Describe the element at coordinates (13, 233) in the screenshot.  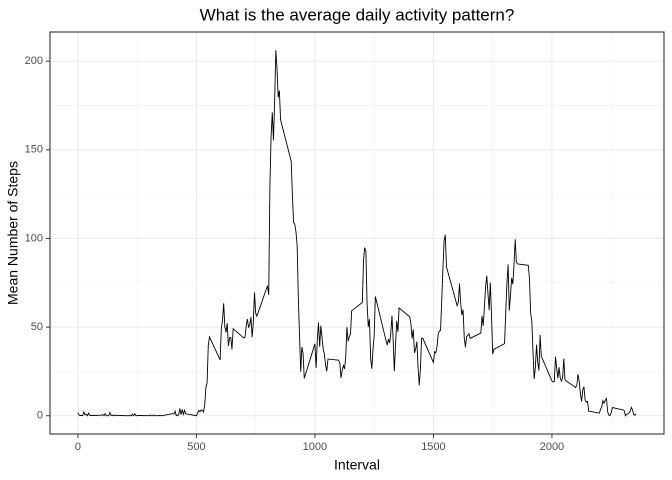
I see `y-axis-label: Mean Number of Steps` at that location.